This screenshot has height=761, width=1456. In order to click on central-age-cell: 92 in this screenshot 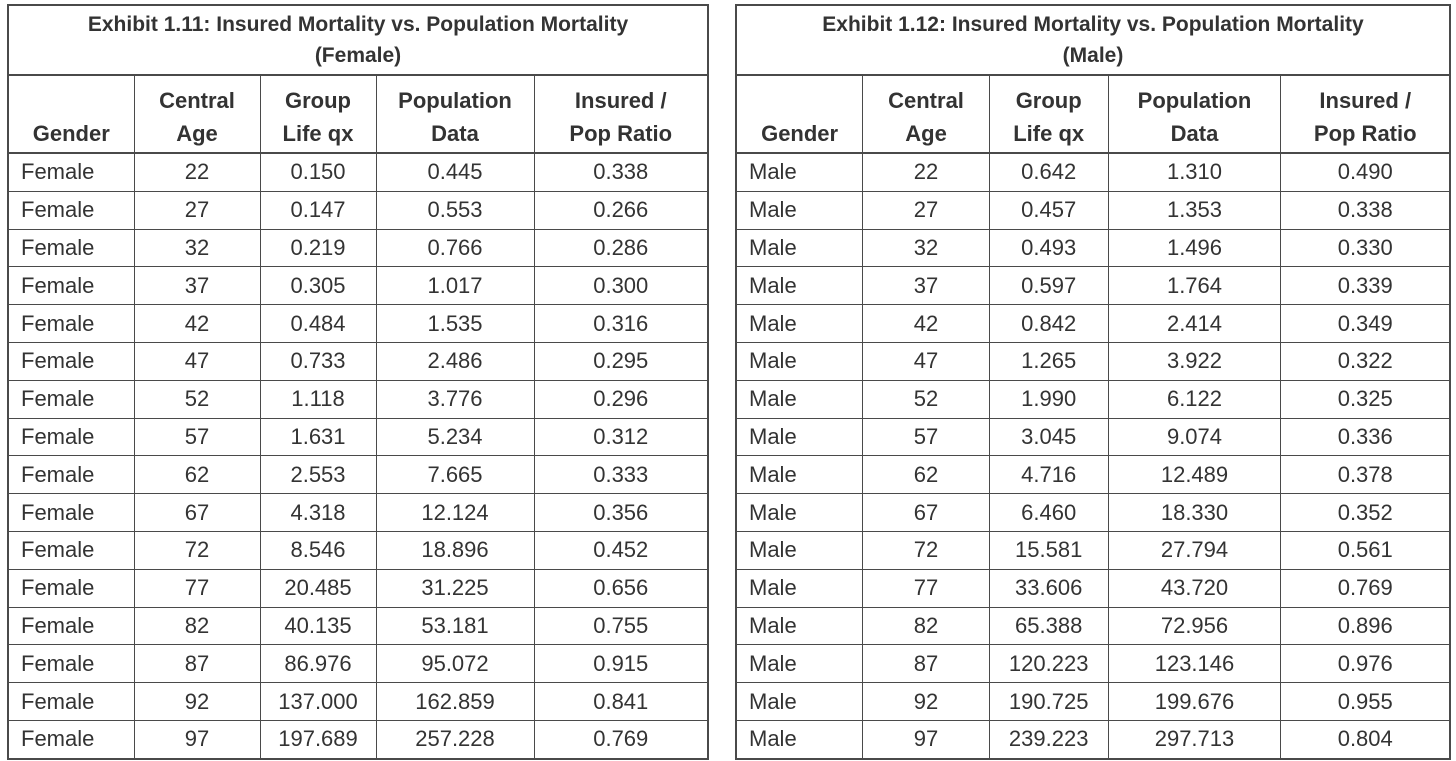, I will do `click(197, 701)`.